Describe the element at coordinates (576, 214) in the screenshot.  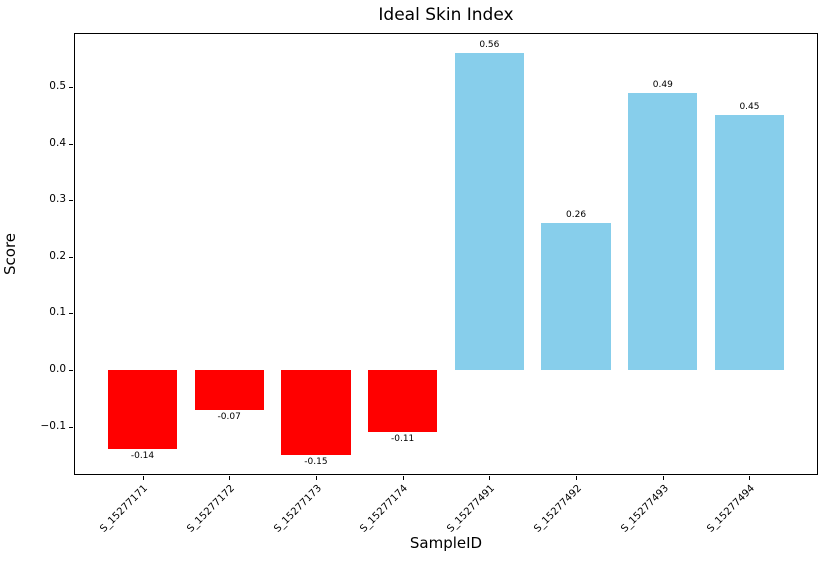
I see `bar-value-label: 0.26` at that location.